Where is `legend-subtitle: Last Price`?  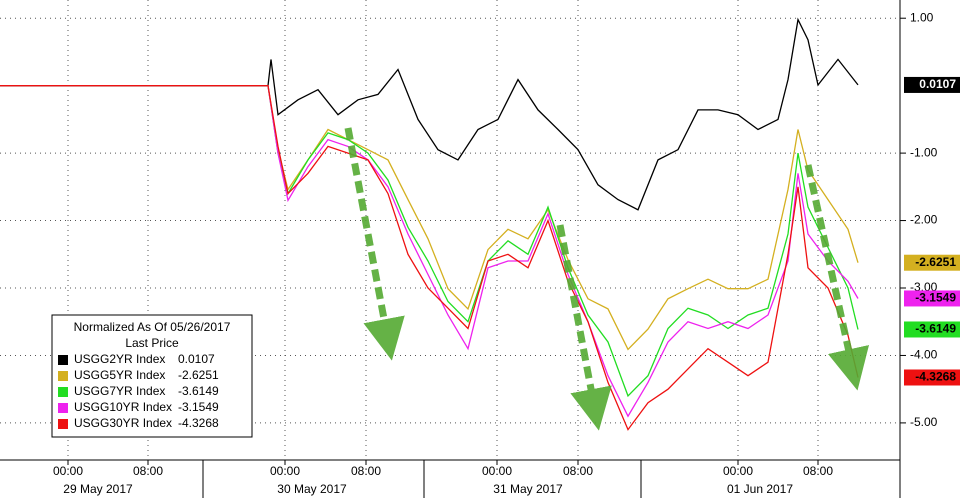 legend-subtitle: Last Price is located at coordinates (152, 343).